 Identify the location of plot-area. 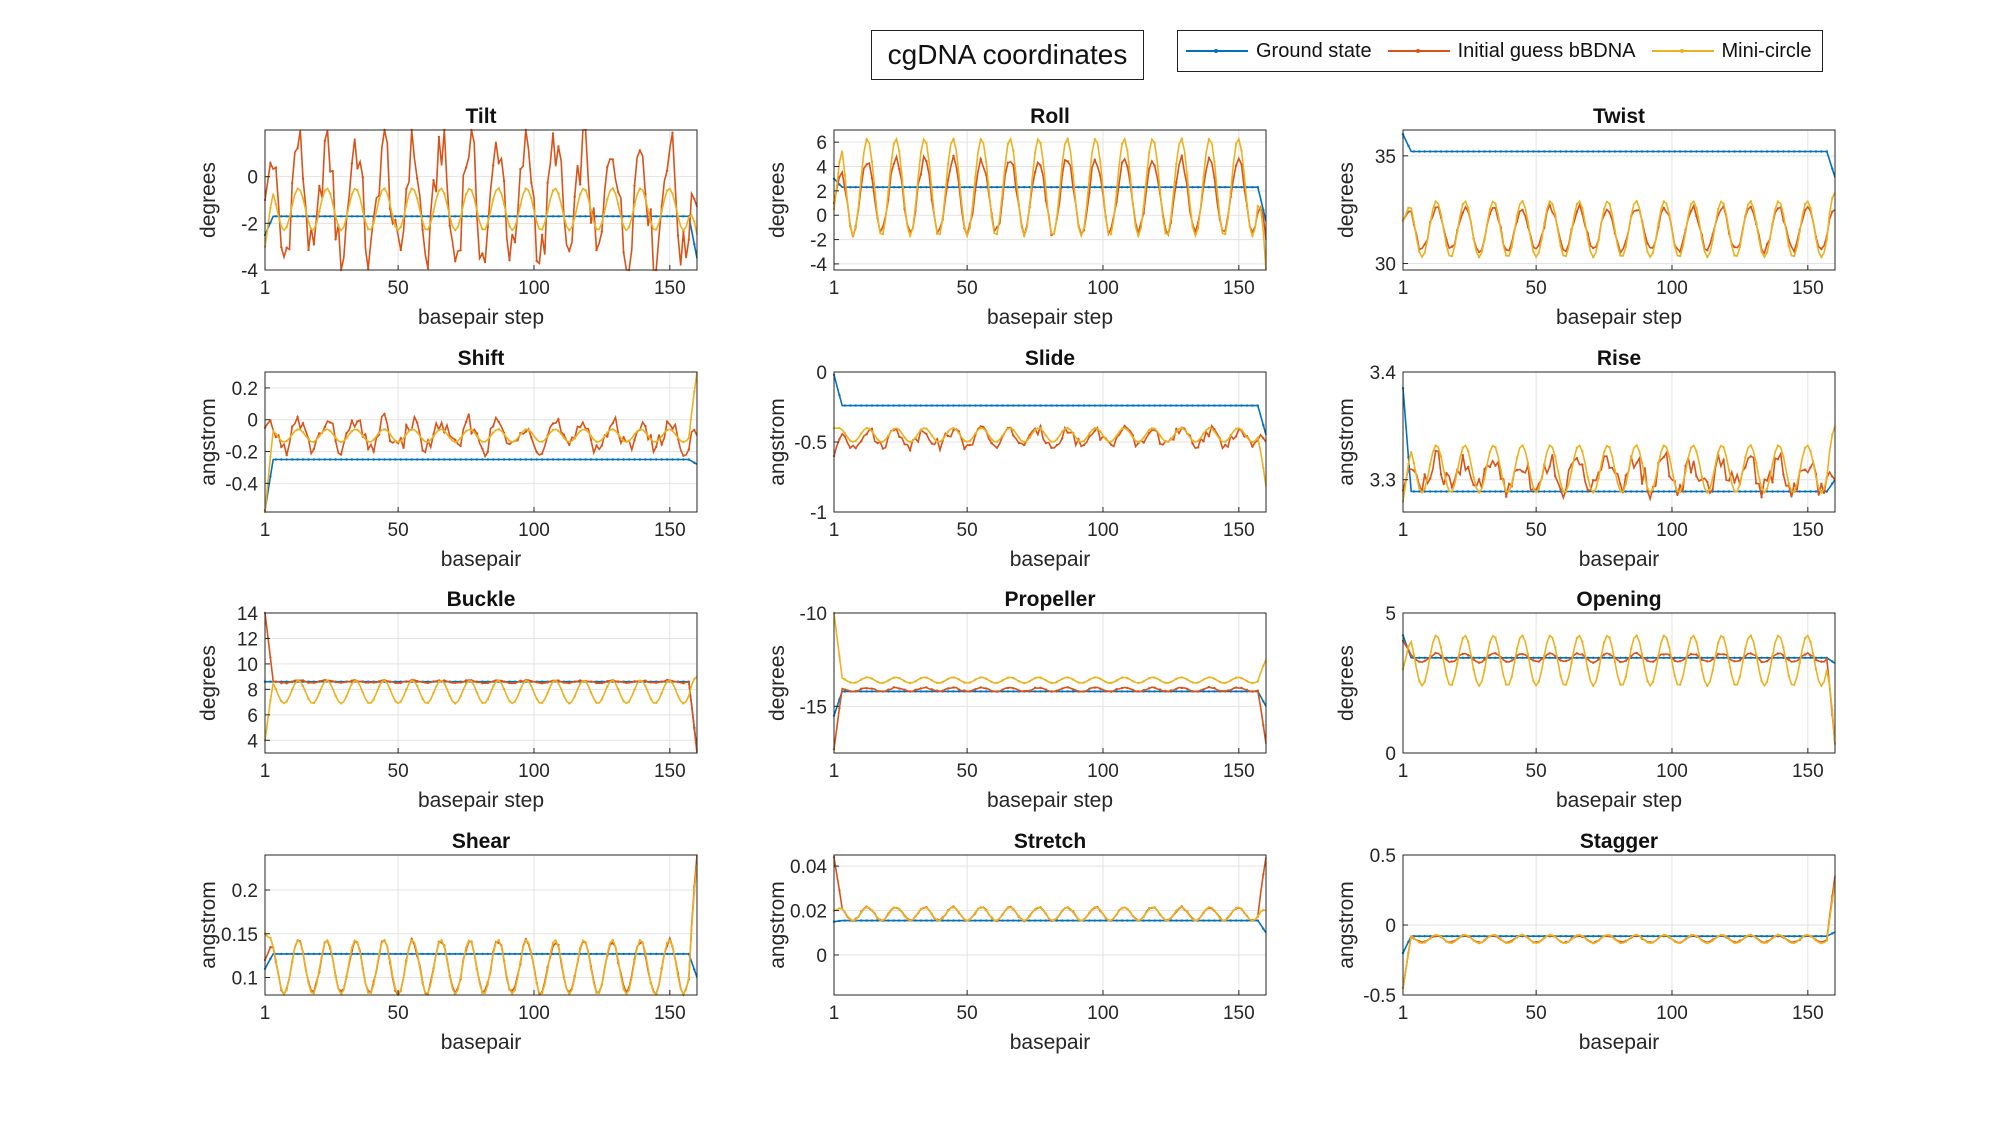
(481, 442).